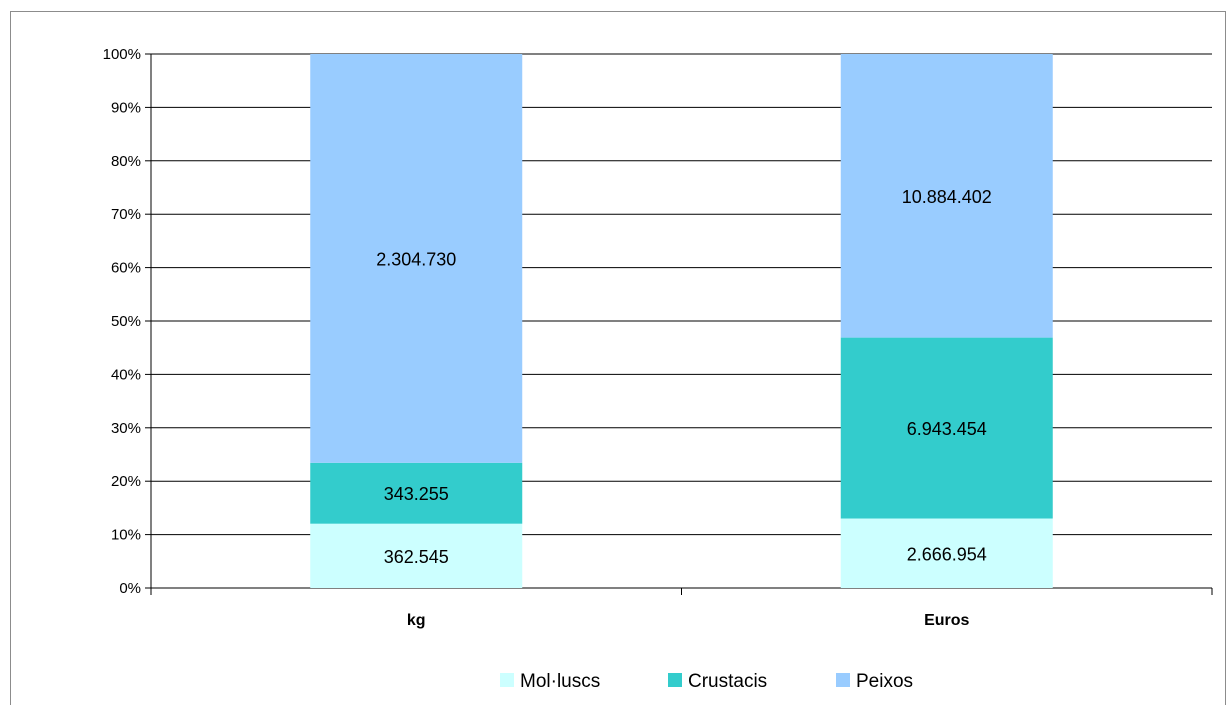  I want to click on data-label: 362.545, so click(416, 557).